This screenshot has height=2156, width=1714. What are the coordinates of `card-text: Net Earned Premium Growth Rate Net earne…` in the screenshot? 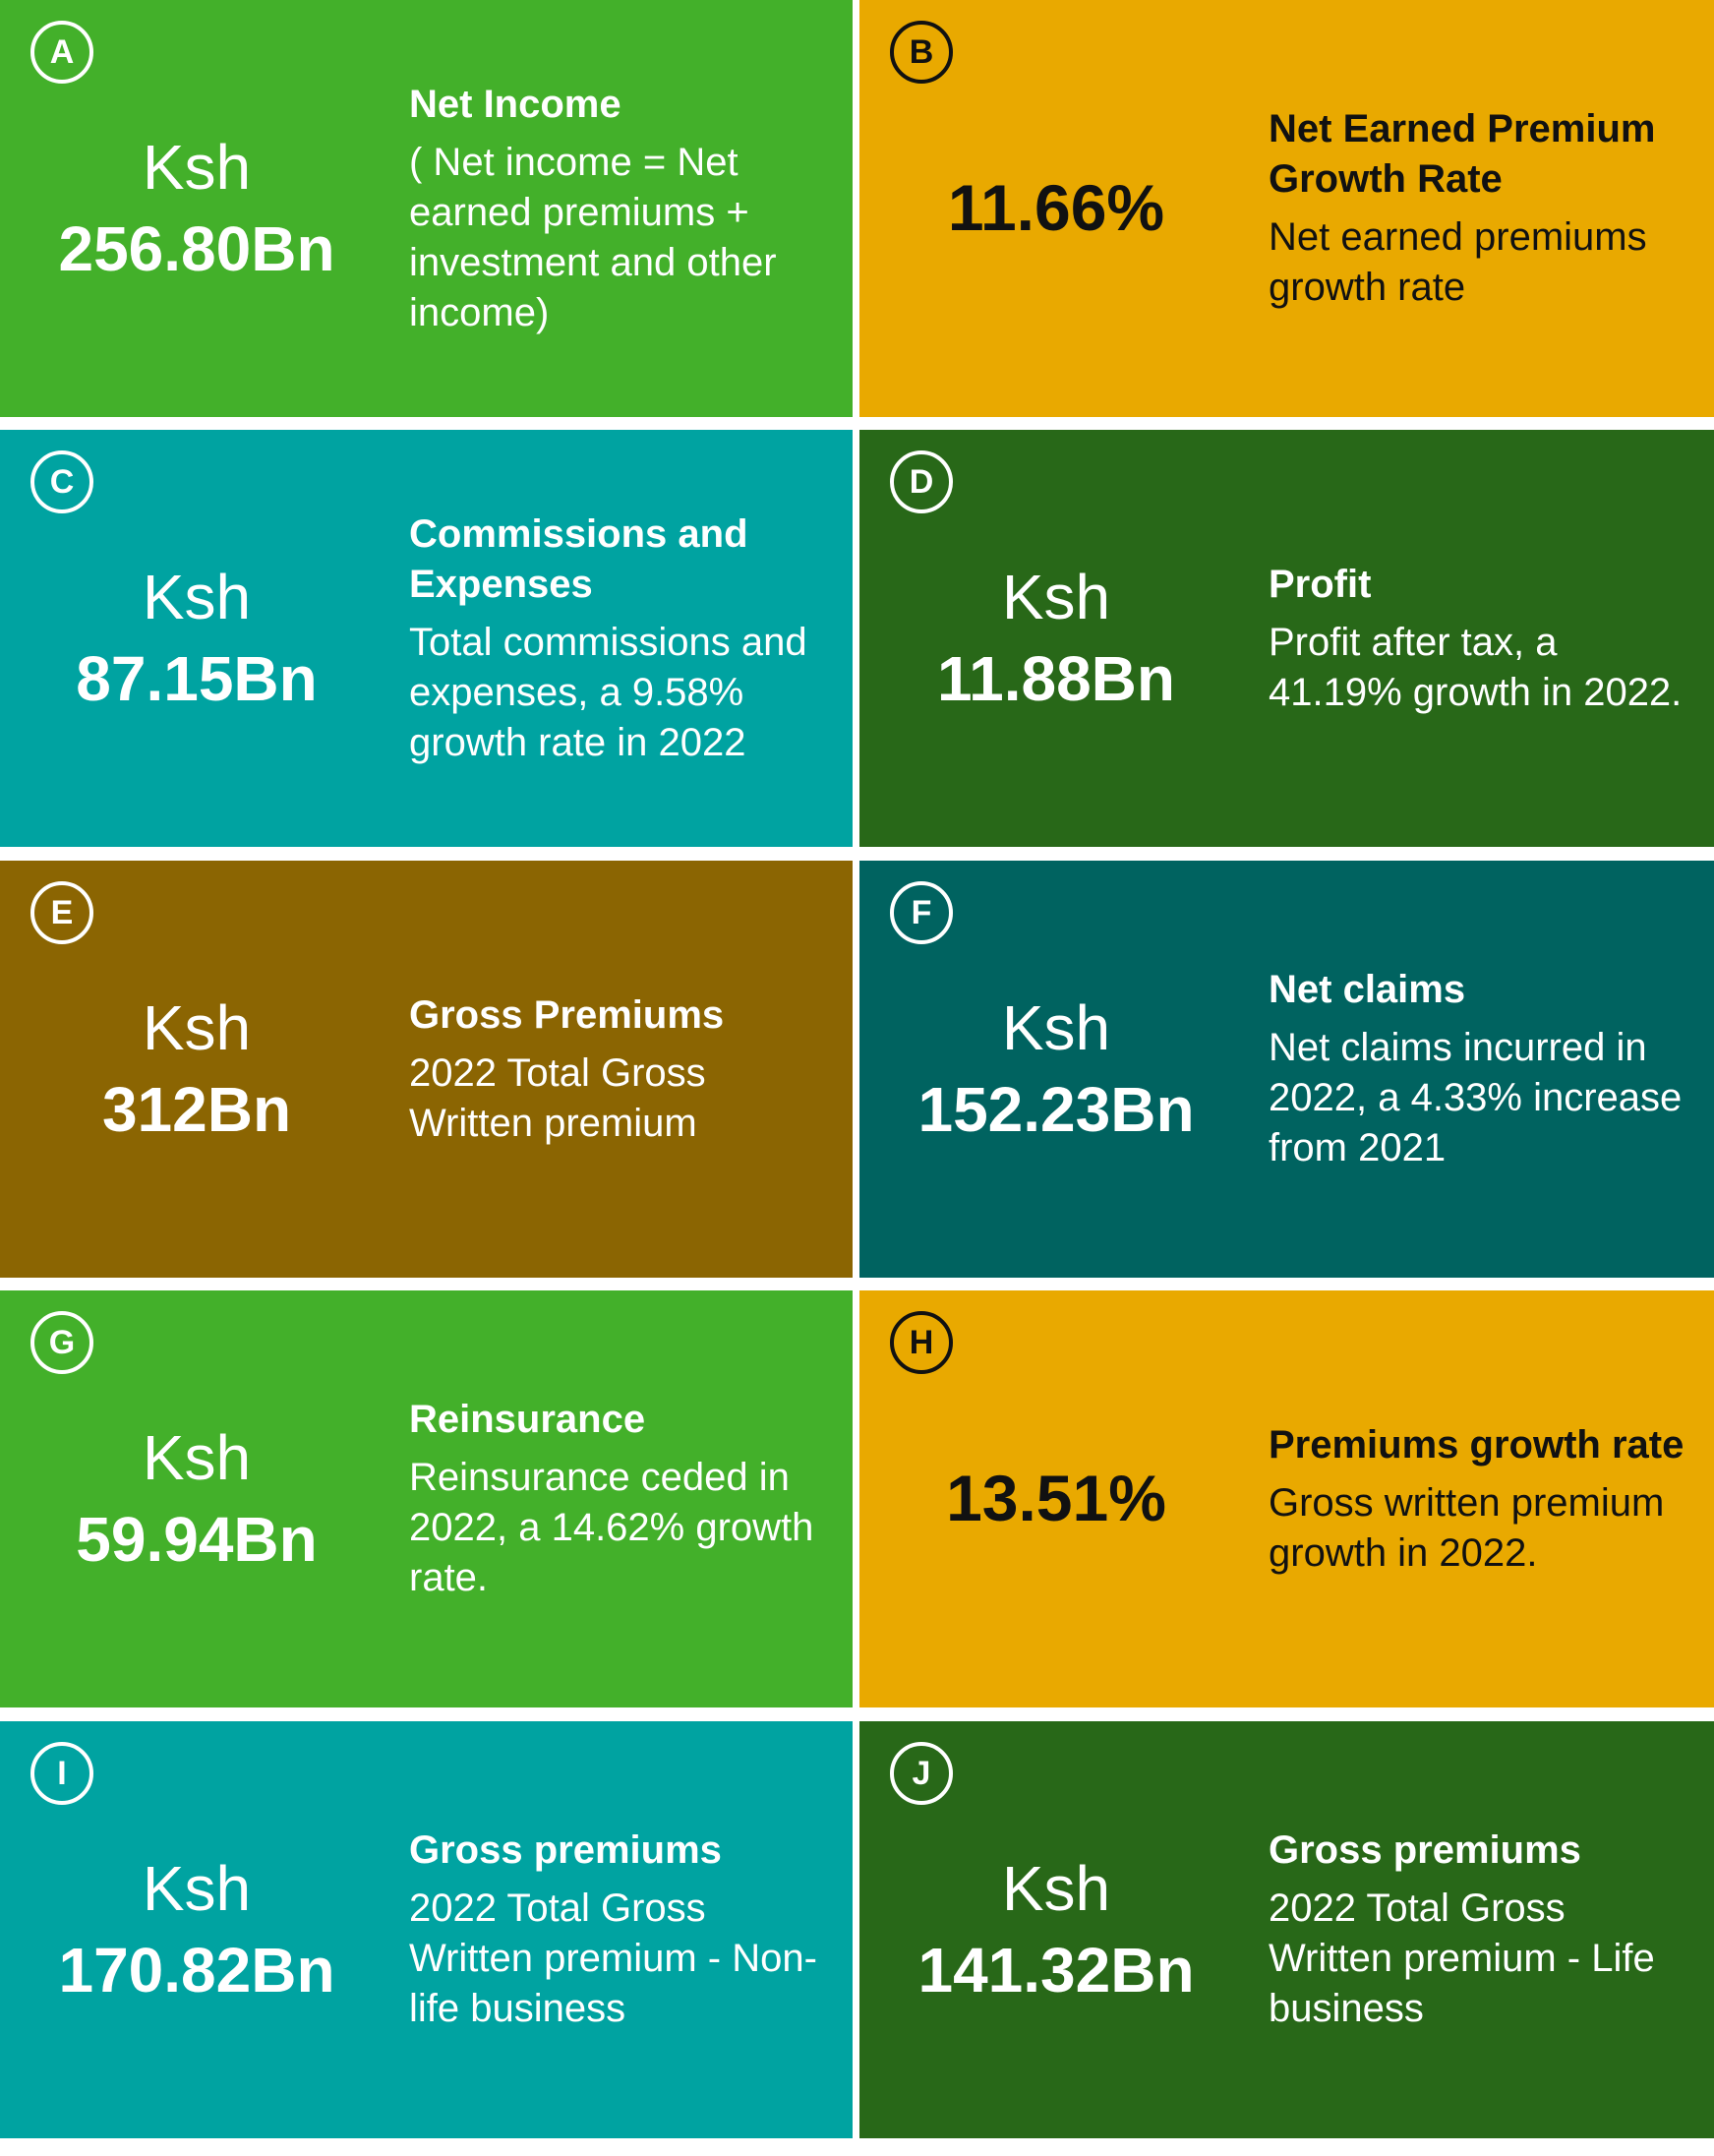 It's located at (1484, 208).